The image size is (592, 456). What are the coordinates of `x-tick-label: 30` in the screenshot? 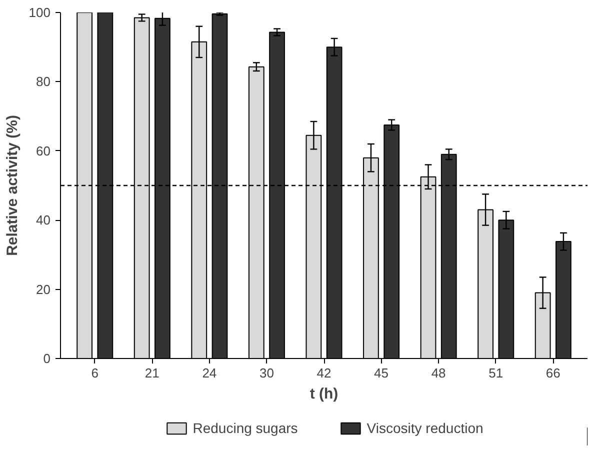 It's located at (266, 373).